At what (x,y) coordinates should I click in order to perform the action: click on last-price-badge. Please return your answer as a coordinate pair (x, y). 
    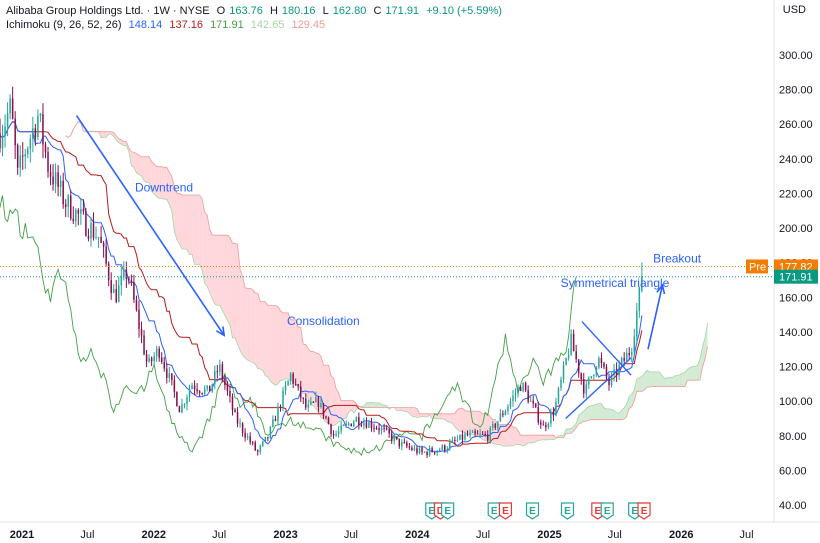
    Looking at the image, I should click on (796, 276).